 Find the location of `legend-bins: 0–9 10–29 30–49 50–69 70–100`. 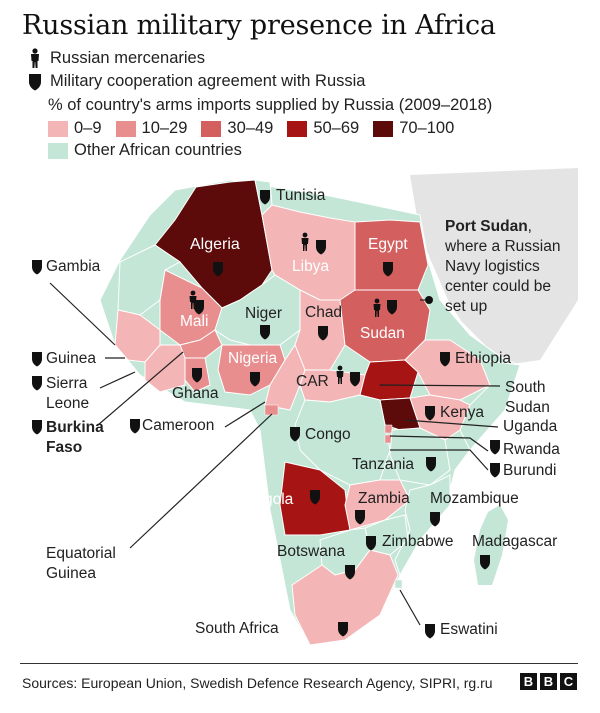

legend-bins: 0–9 10–29 30–49 50–69 70–100 is located at coordinates (258, 128).